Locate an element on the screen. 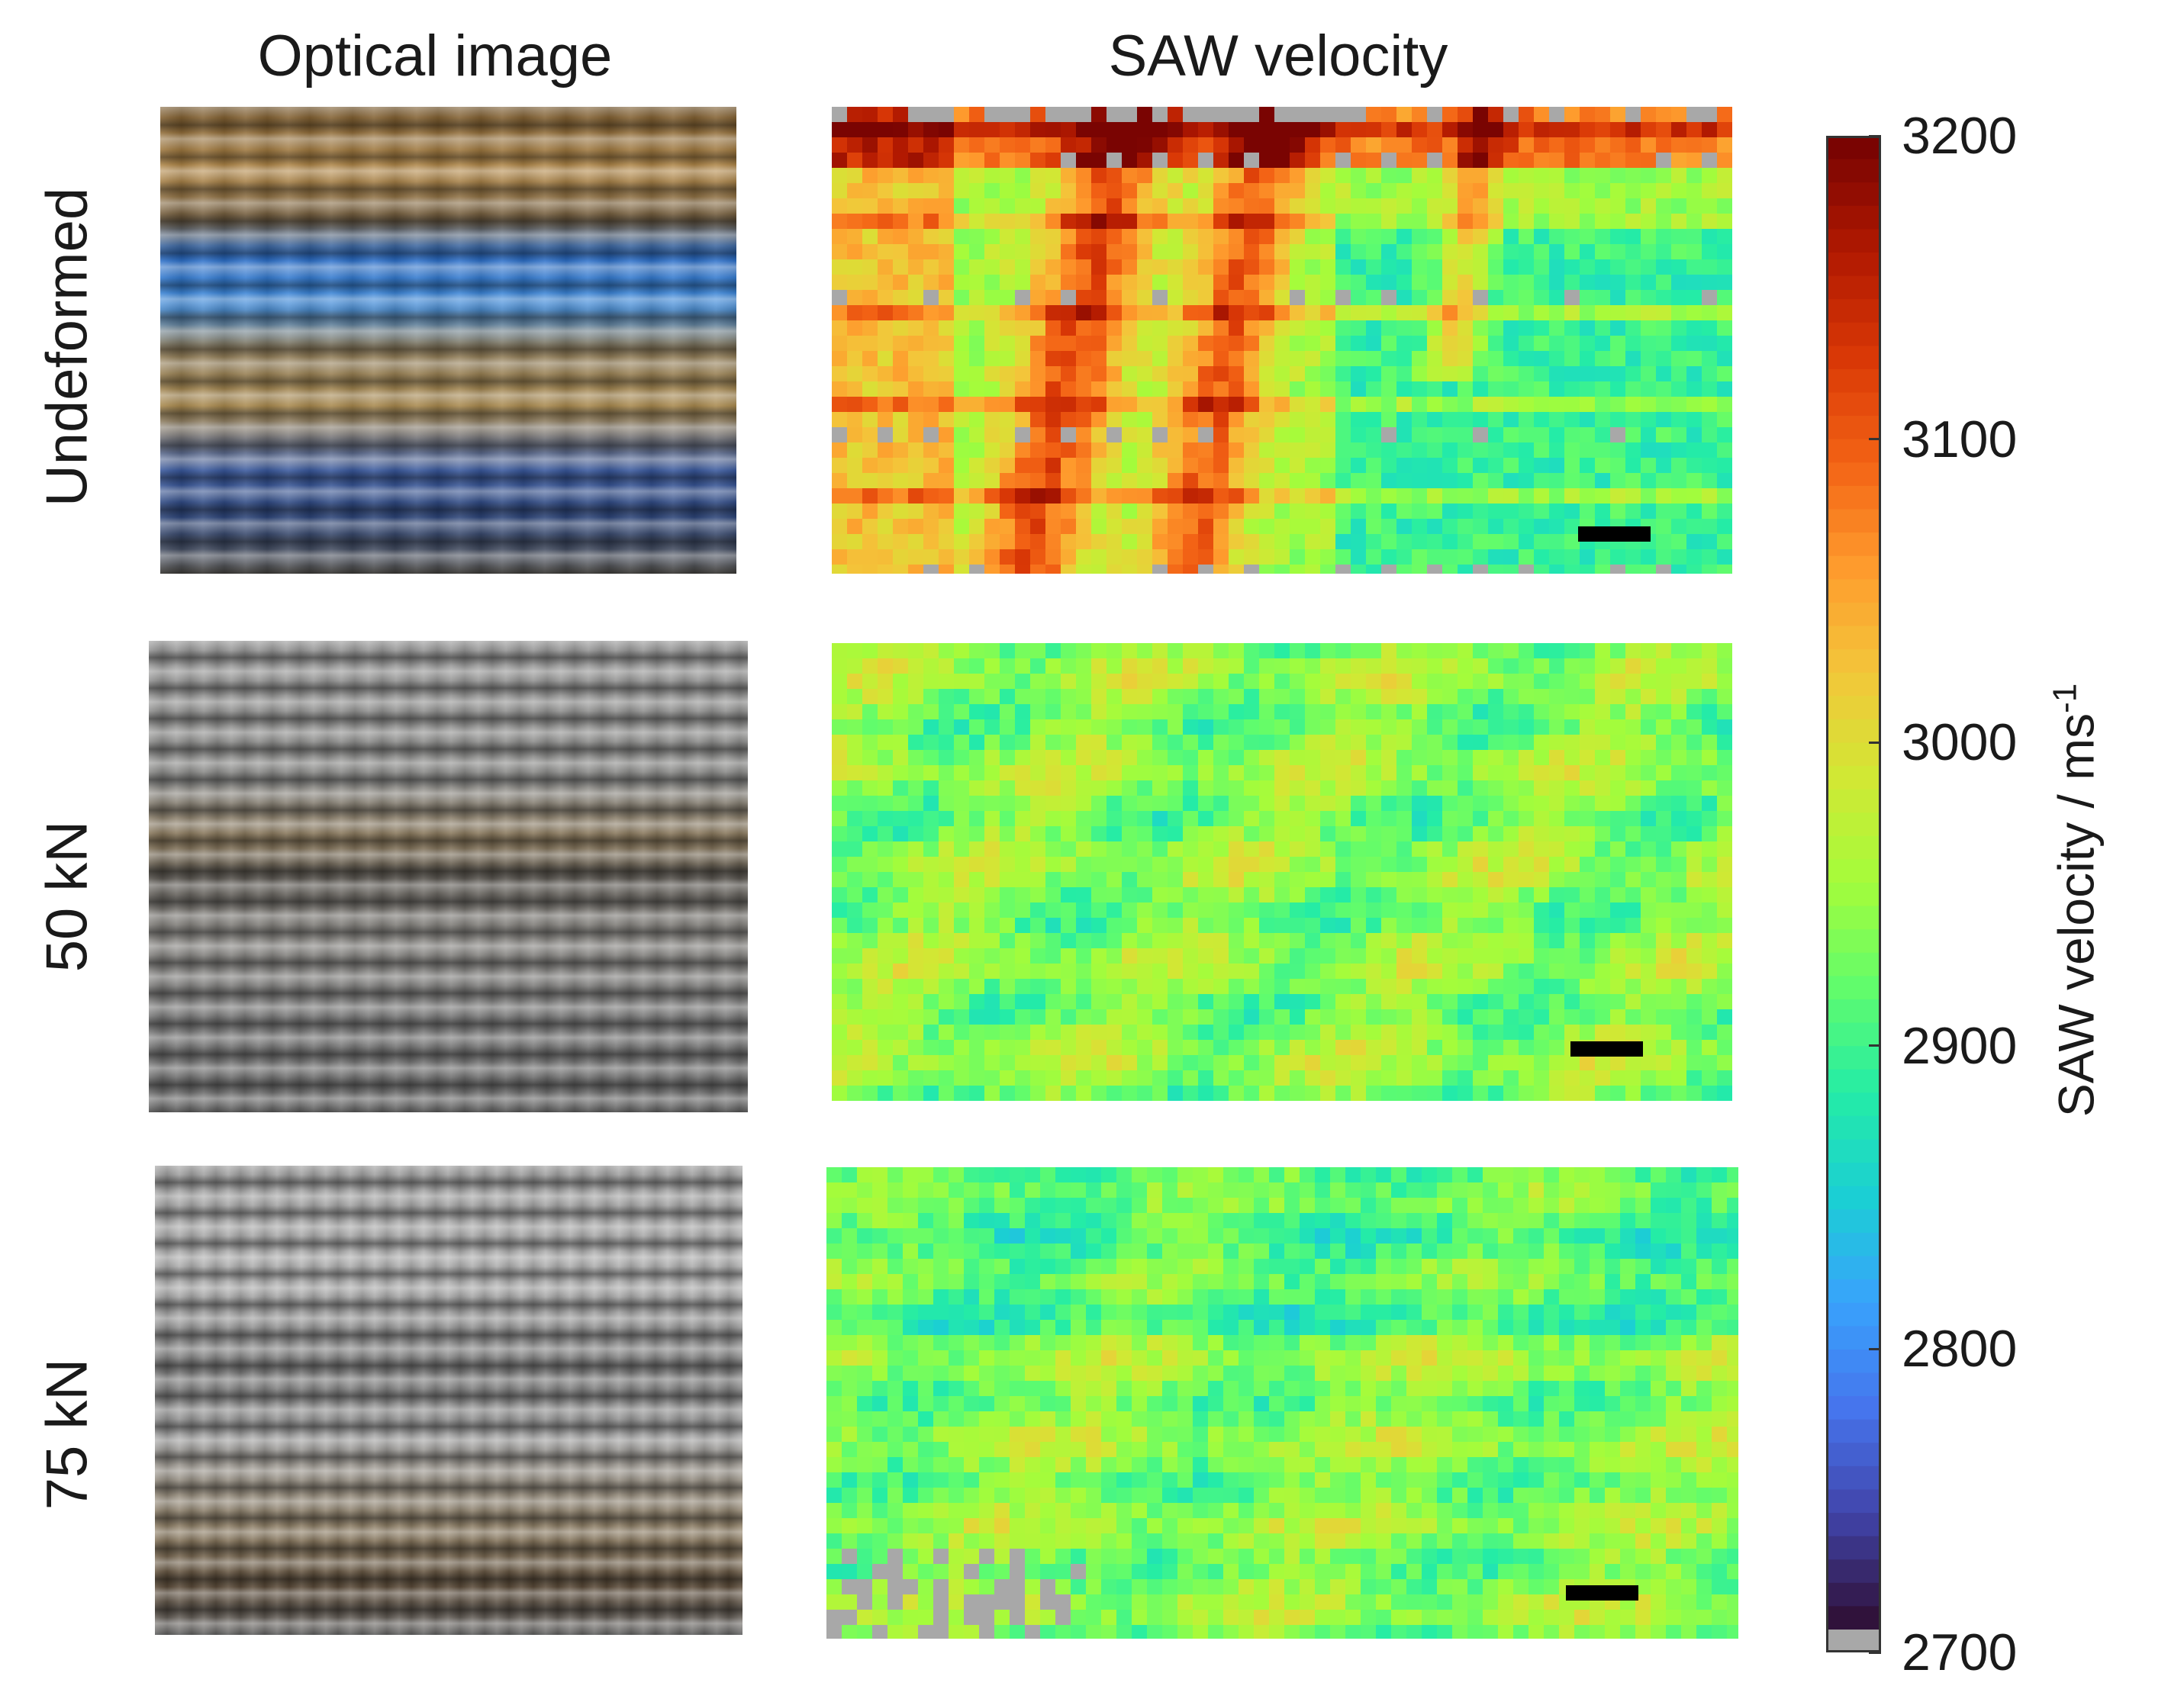 Image resolution: width=2184 pixels, height=1702 pixels. colorbar-tick-label: 2800 is located at coordinates (1960, 1349).